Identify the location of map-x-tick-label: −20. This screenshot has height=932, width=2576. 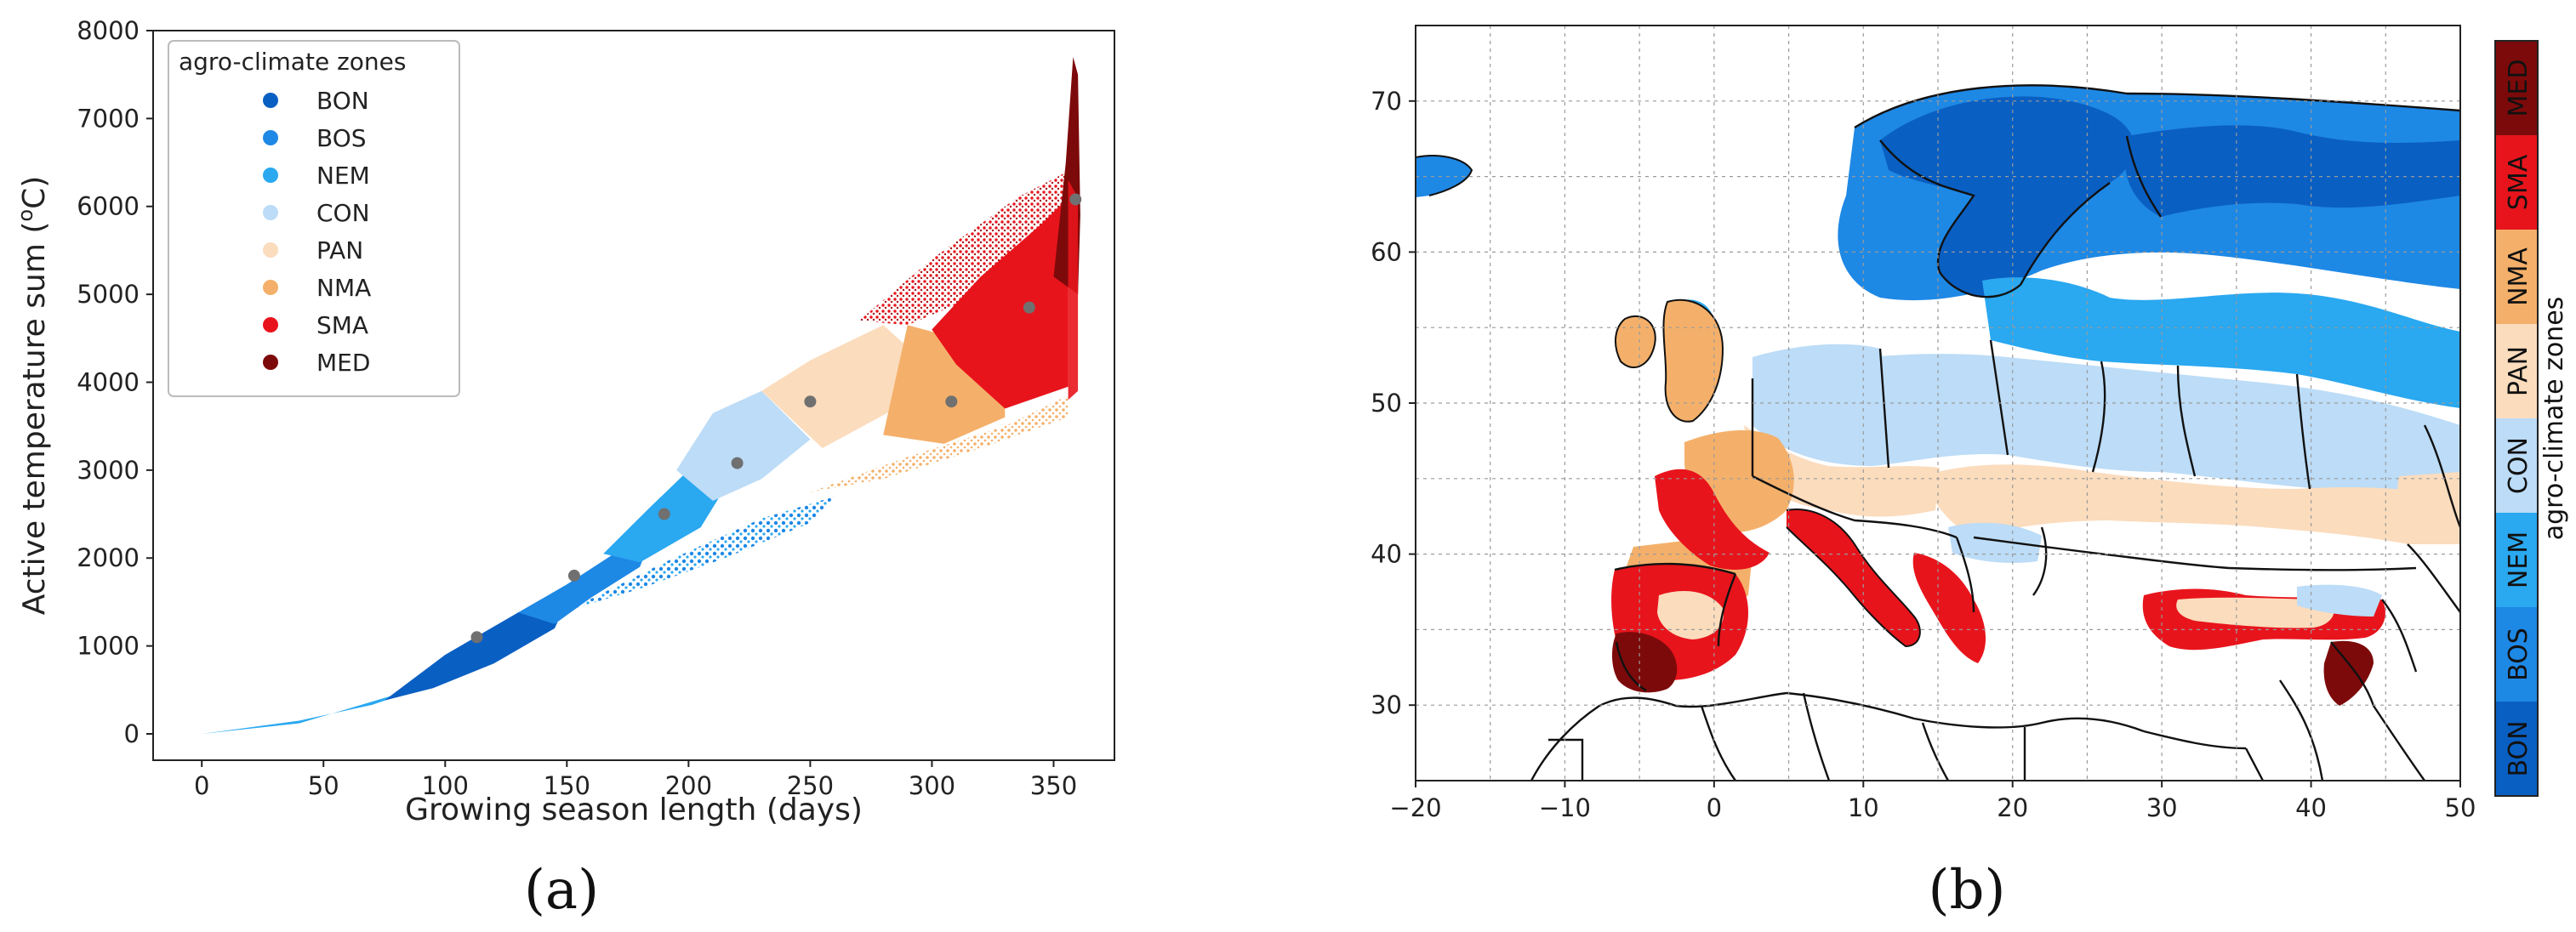
(1415, 807).